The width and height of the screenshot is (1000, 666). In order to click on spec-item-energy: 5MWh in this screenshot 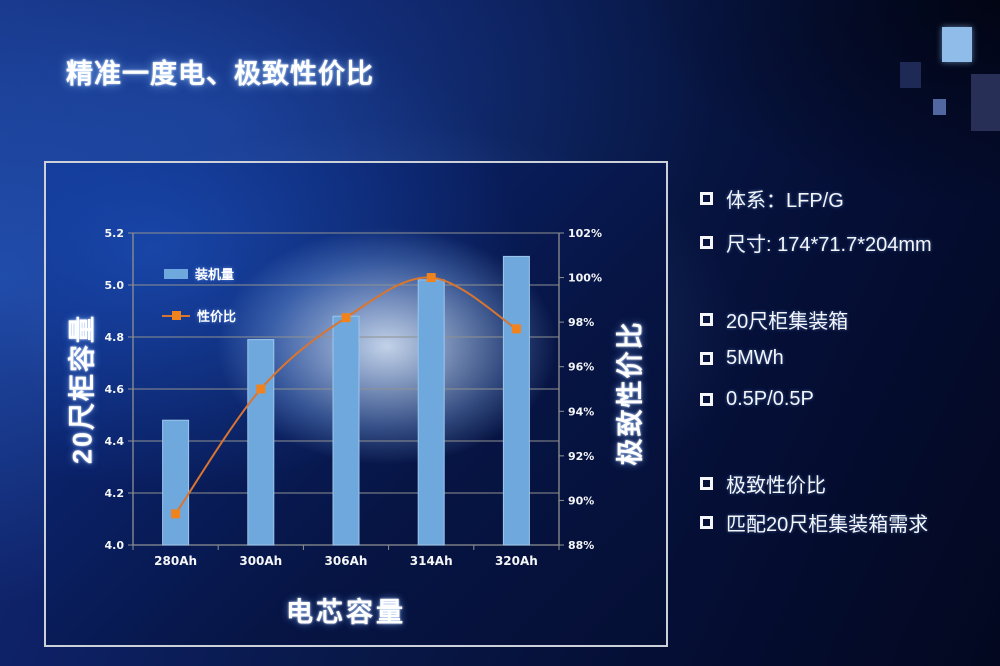, I will do `click(742, 358)`.